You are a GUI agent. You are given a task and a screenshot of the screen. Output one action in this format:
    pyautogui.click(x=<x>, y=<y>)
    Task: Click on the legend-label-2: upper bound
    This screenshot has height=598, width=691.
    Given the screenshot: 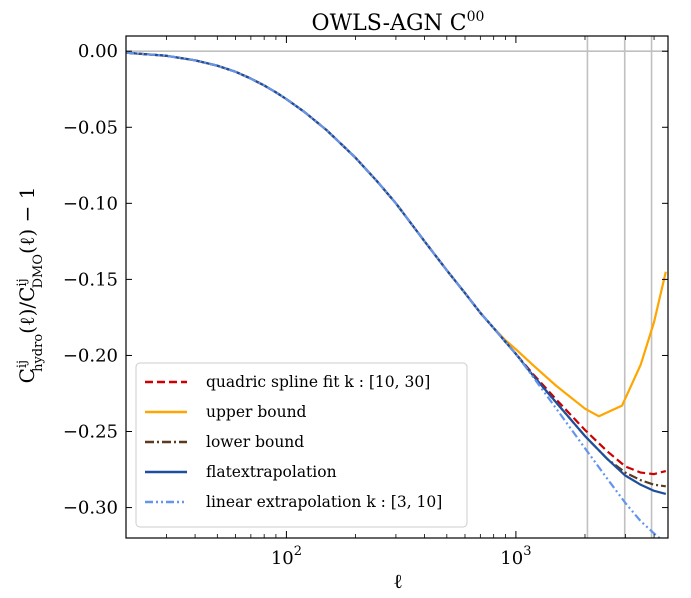 What is the action you would take?
    pyautogui.click(x=256, y=412)
    